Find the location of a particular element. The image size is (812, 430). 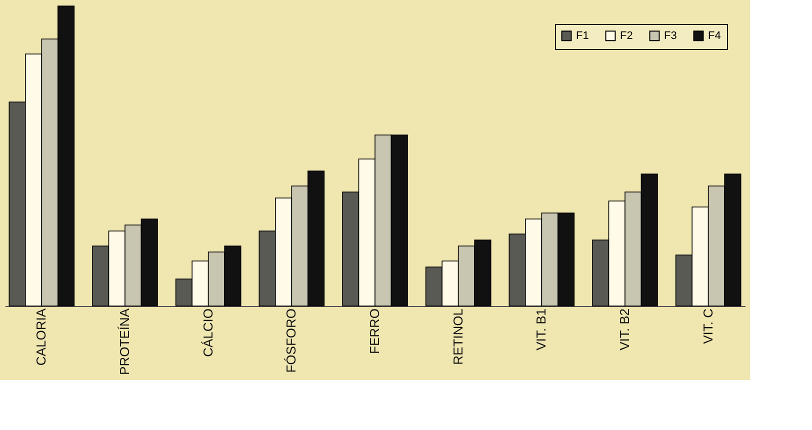

x-tick-label: FÓSFORO is located at coordinates (291, 340).